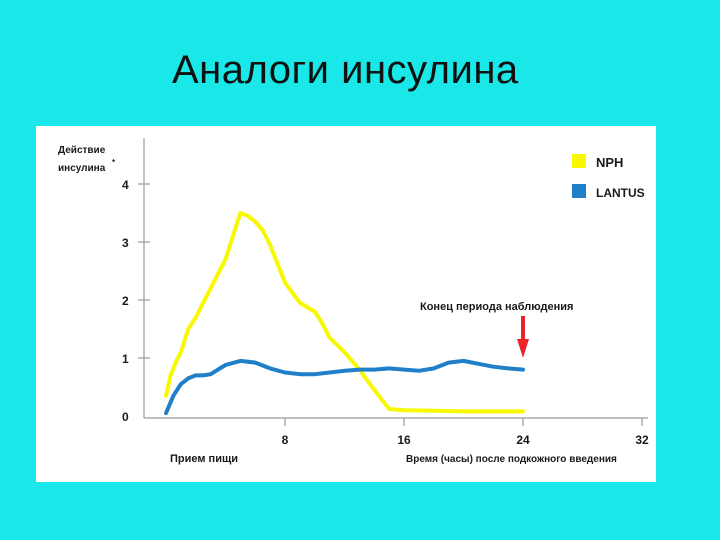  What do you see at coordinates (82, 168) in the screenshot?
I see `y-axis-label-line-2: инсулина` at bounding box center [82, 168].